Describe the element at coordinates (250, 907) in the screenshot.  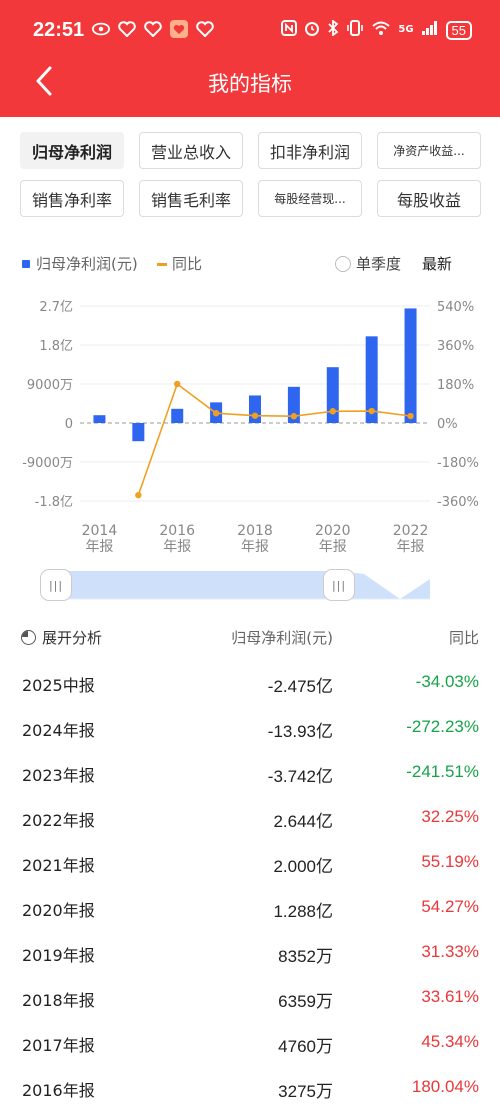
I see `table-row: 2020年报 1.288亿 54.27%` at that location.